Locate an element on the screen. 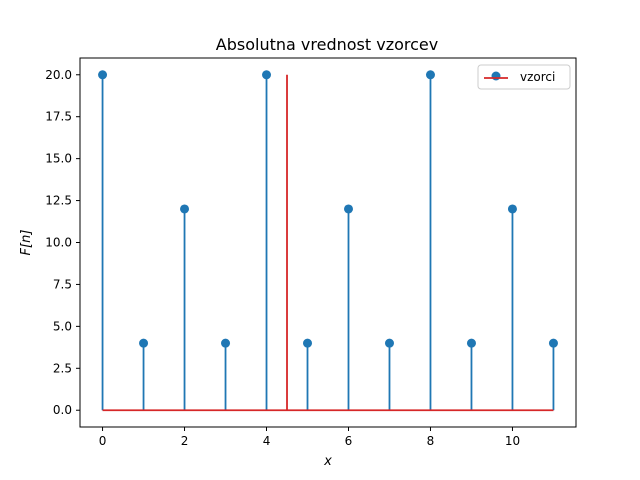 This screenshot has height=480, width=640. y-tick-label: 7.5 is located at coordinates (62, 284).